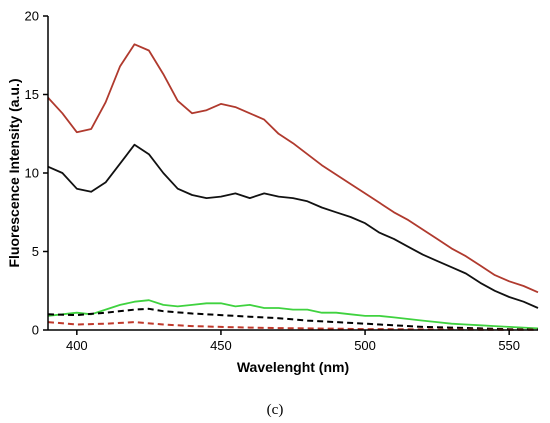 The image size is (550, 423). I want to click on y-tick-label: 0, so click(35, 330).